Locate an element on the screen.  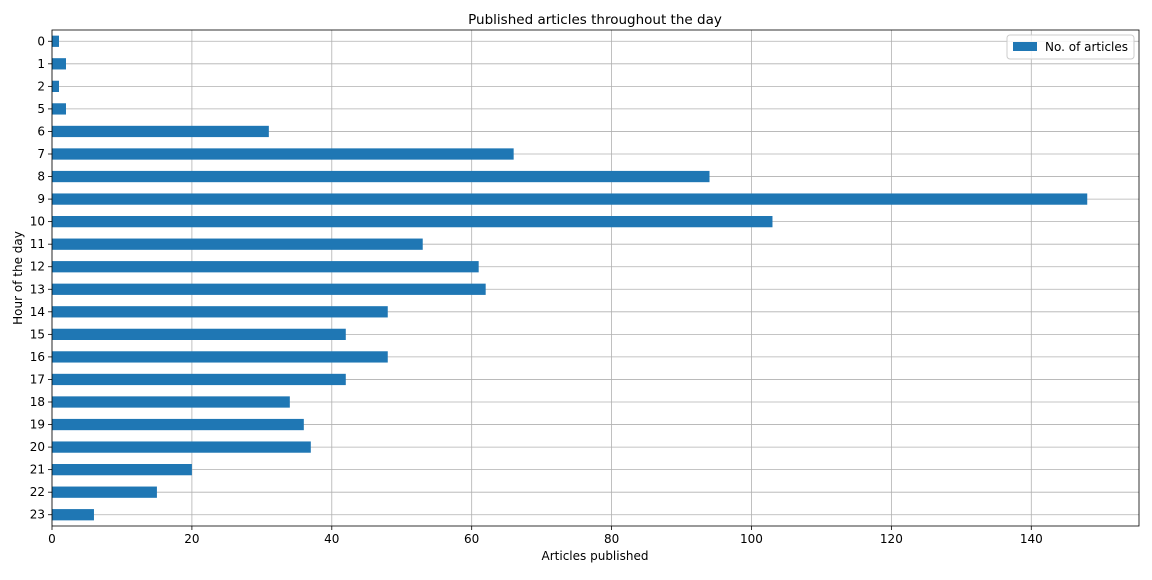
y-tick-label: 9 is located at coordinates (41, 199).